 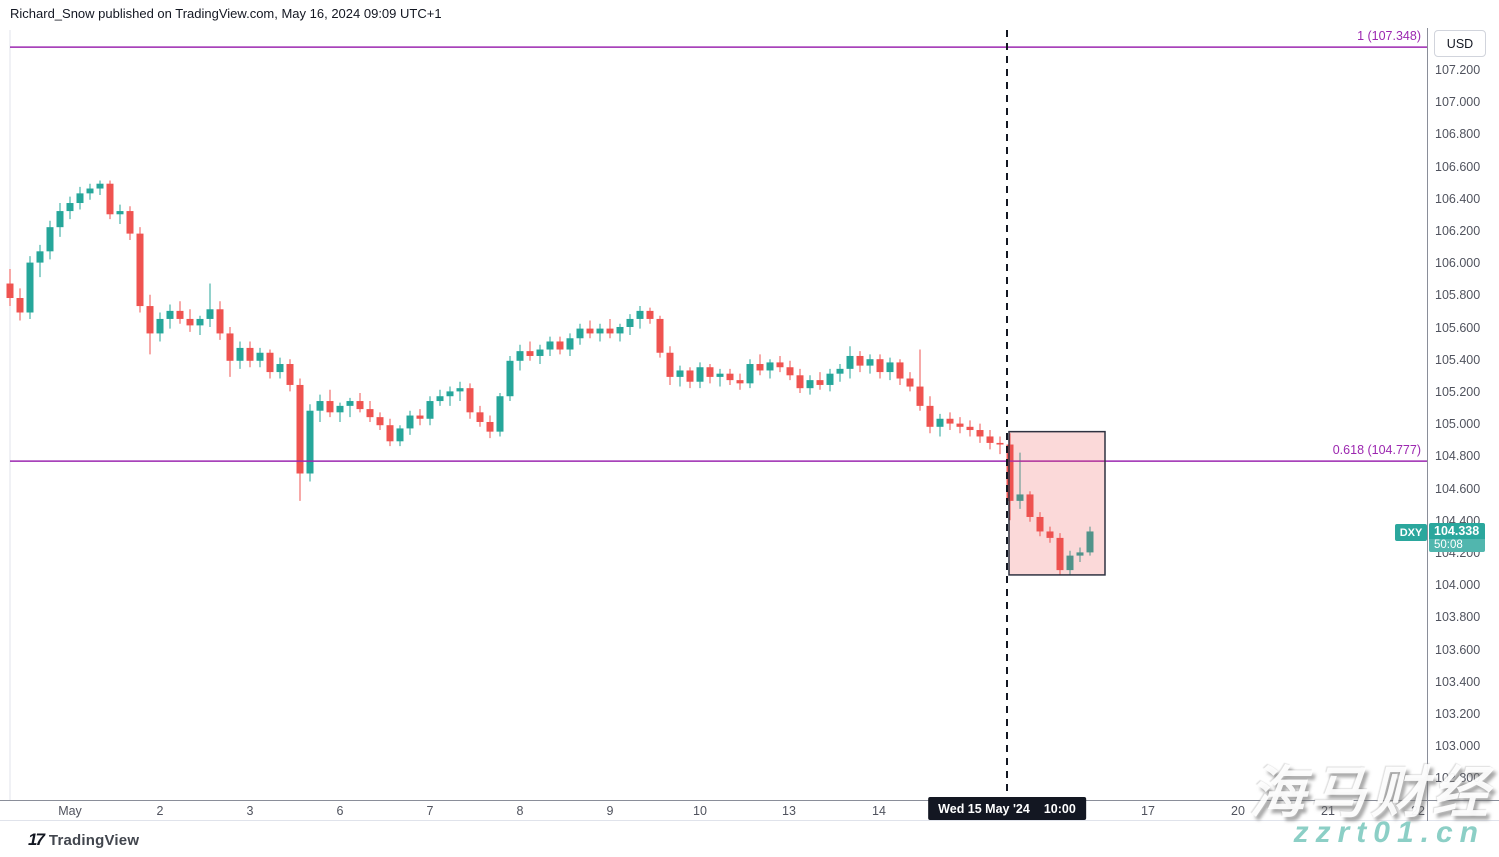 I want to click on time-tick: 17, so click(x=1148, y=811).